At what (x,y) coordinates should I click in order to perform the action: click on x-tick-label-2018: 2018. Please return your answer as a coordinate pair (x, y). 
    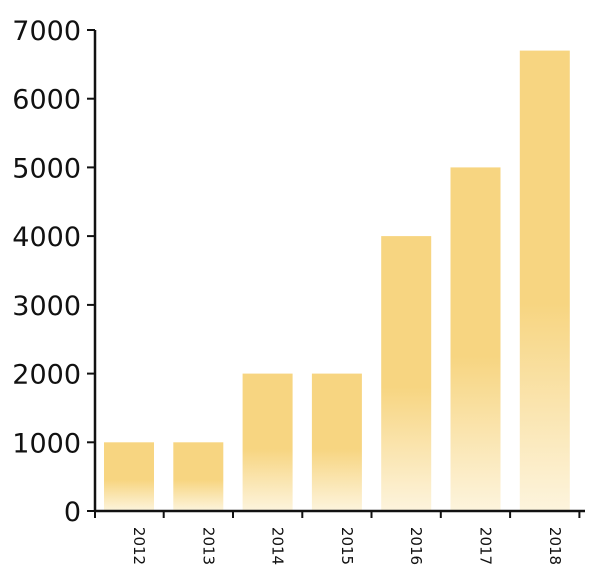
    Looking at the image, I should click on (555, 546).